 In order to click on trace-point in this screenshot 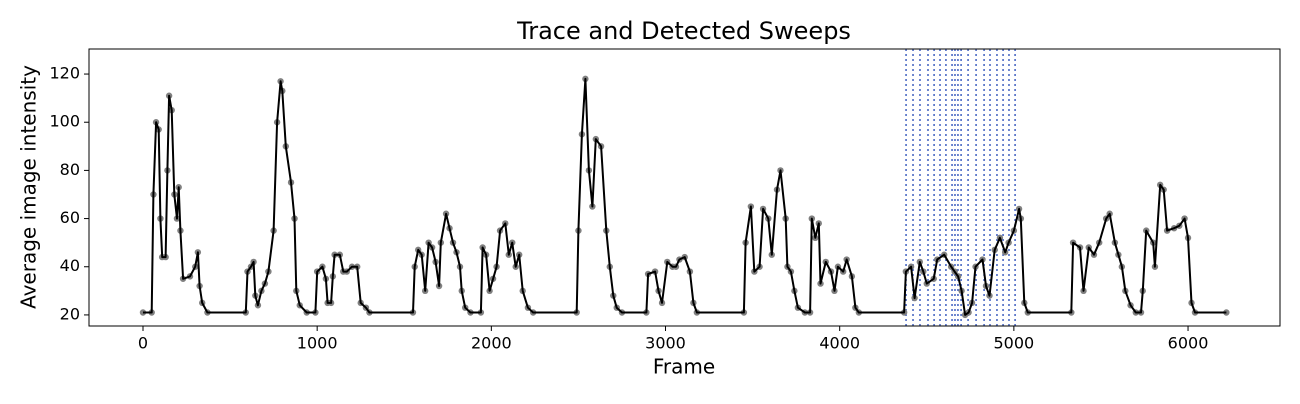, I will do `click(143, 312)`.